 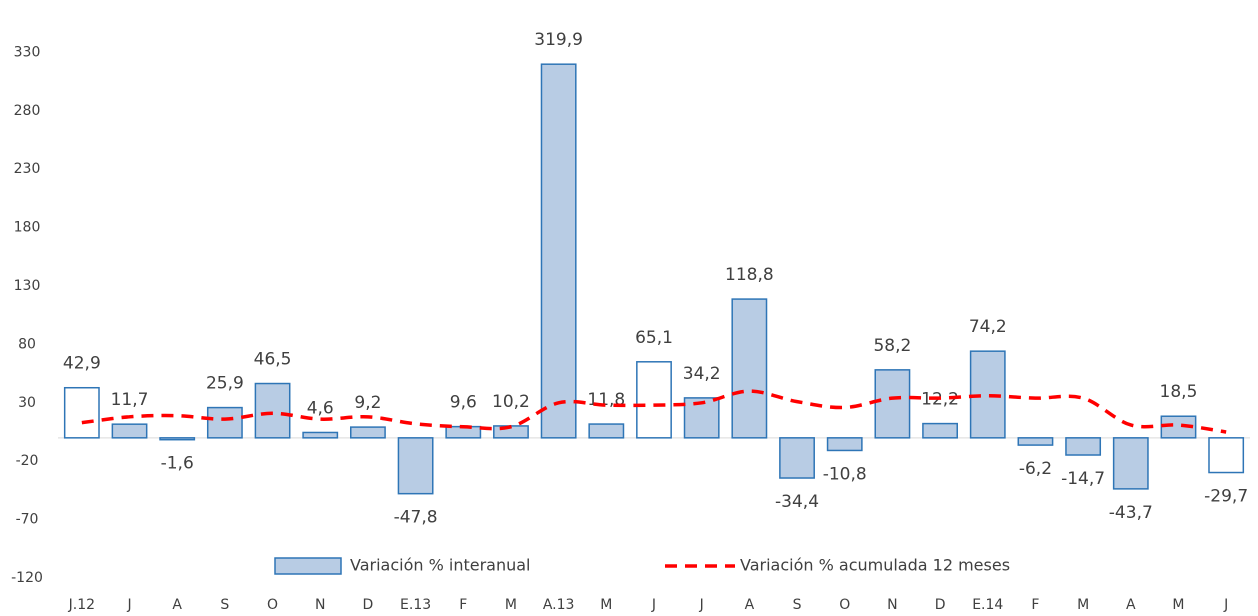 I want to click on data-label: -47,8, so click(x=416, y=518).